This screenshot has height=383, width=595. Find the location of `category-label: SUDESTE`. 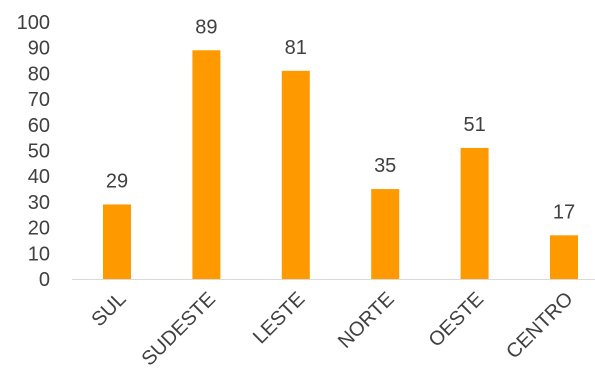

category-label: SUDESTE is located at coordinates (179, 329).